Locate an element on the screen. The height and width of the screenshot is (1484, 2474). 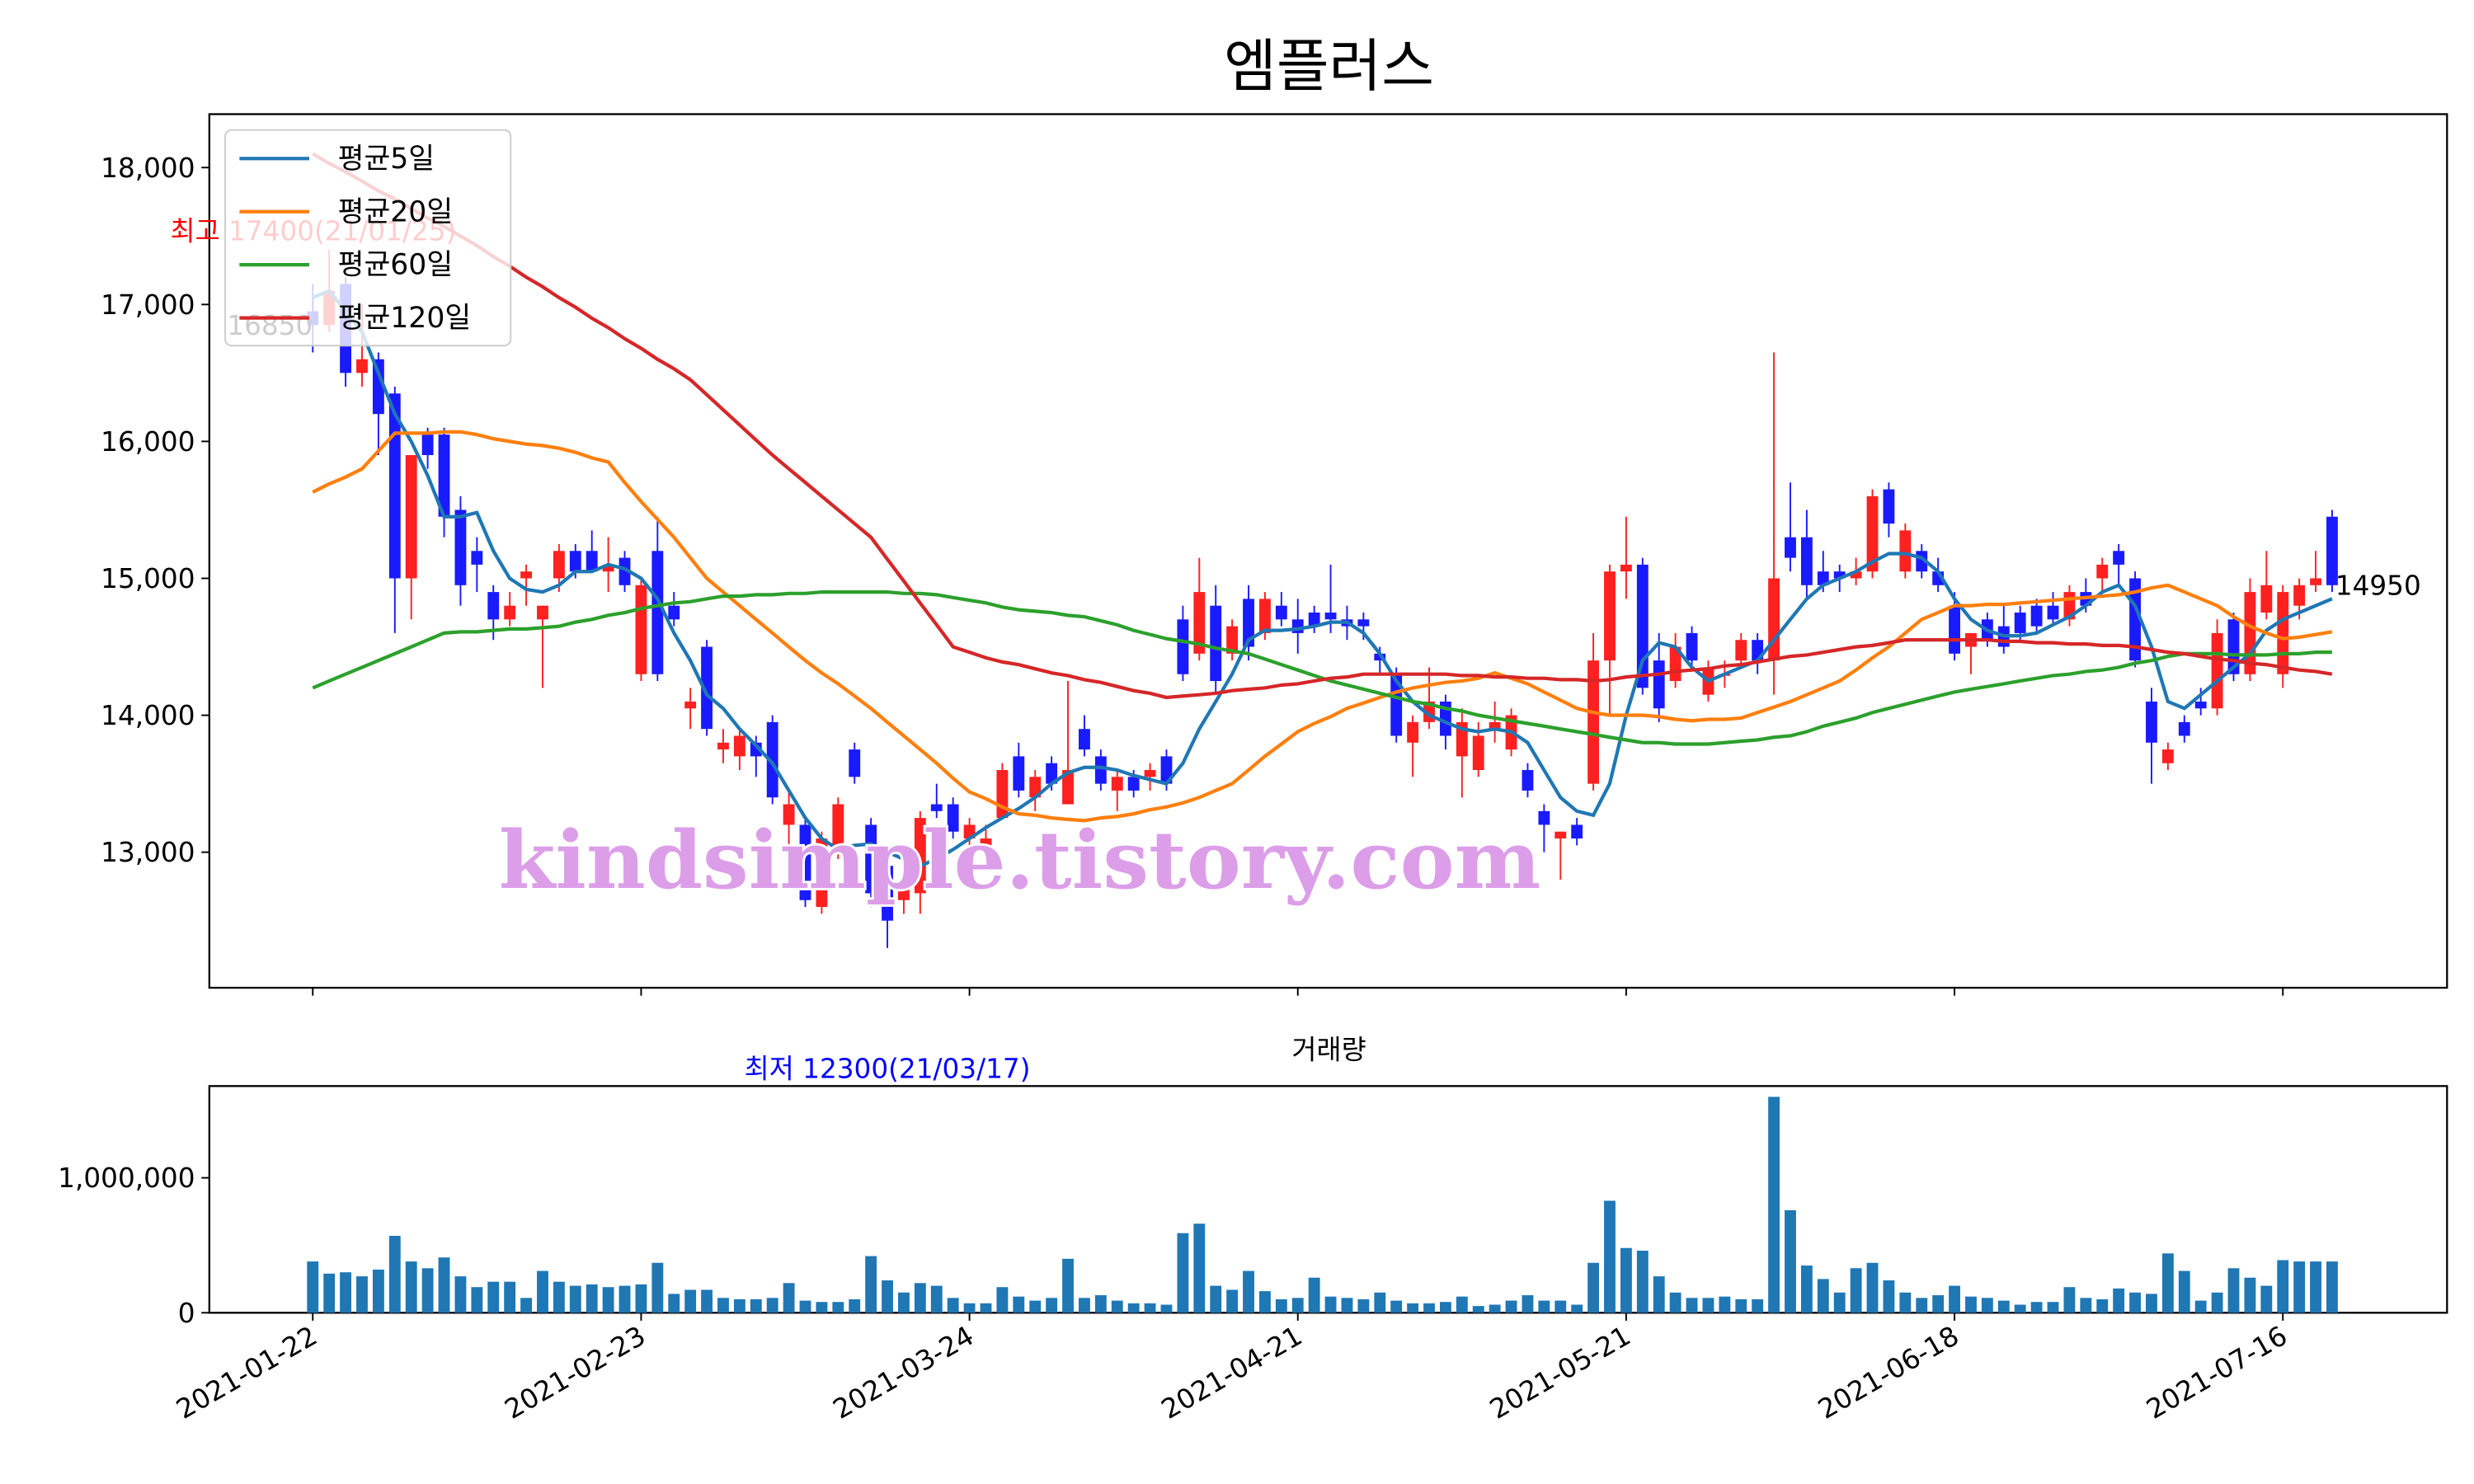
y-tick-label: 1,000,000 is located at coordinates (126, 1178).